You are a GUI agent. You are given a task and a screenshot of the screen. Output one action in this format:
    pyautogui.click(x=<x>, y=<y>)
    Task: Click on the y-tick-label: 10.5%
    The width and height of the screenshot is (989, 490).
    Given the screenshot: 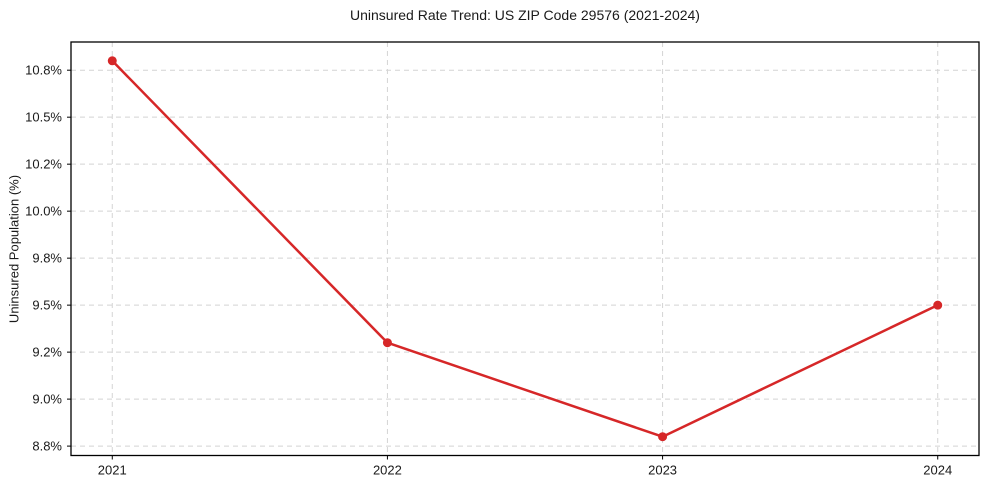 What is the action you would take?
    pyautogui.click(x=43, y=117)
    